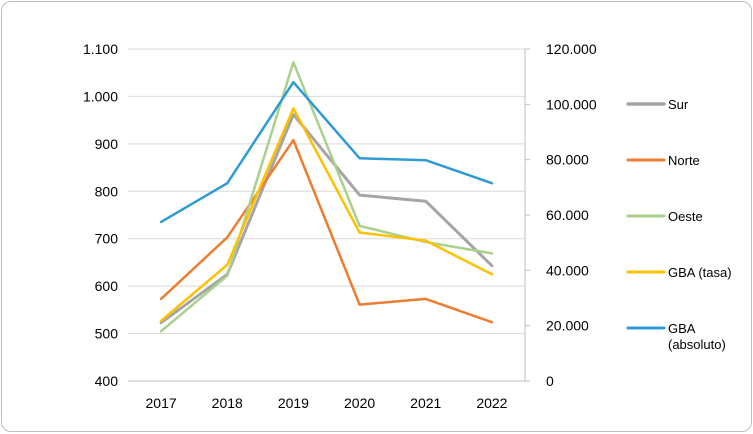  Describe the element at coordinates (107, 334) in the screenshot. I see `y-left-tick-label: 500` at that location.